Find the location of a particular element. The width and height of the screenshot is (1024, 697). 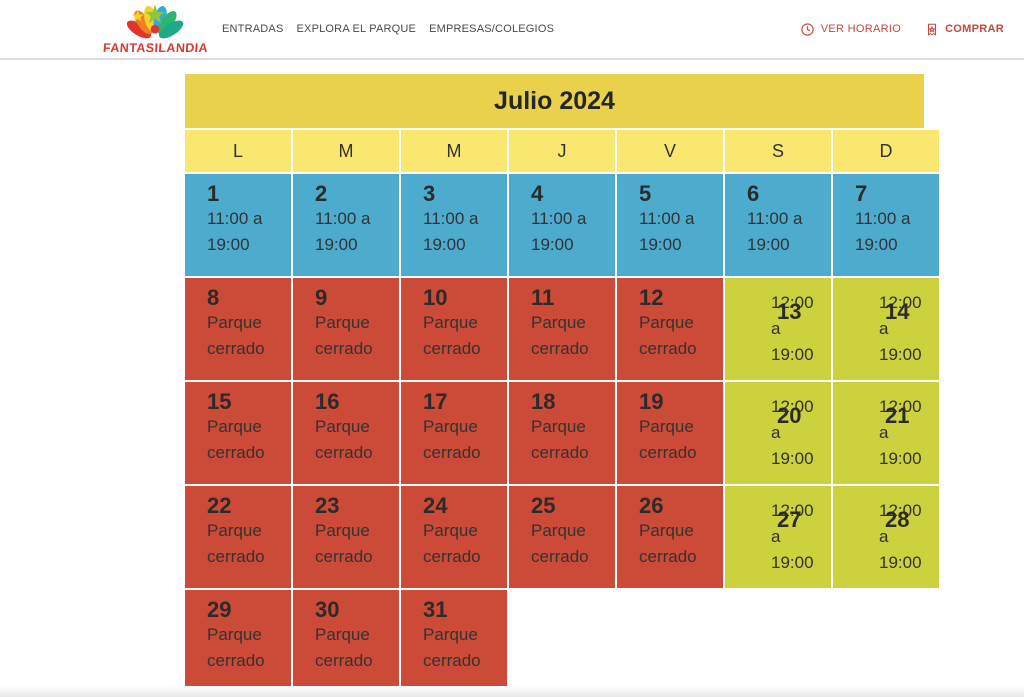

calendar-day-22: 22 Parque cerrado is located at coordinates (238, 537).